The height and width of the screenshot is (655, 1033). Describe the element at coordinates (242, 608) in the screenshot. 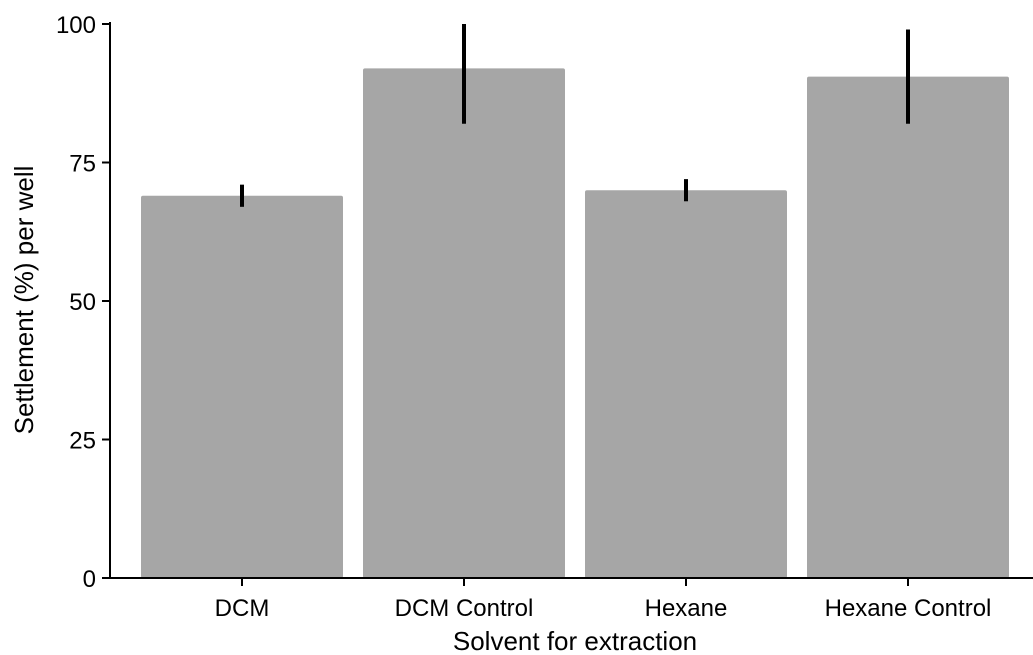

I see `x-tick-label: DCM` at that location.